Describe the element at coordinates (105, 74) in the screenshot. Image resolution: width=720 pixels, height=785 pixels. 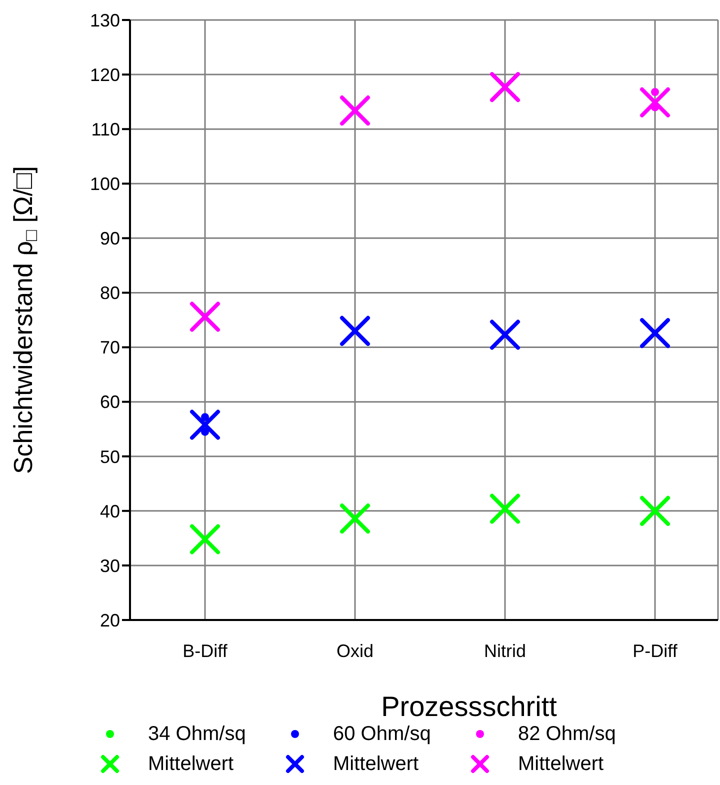
I see `y-tick-label: 120` at that location.